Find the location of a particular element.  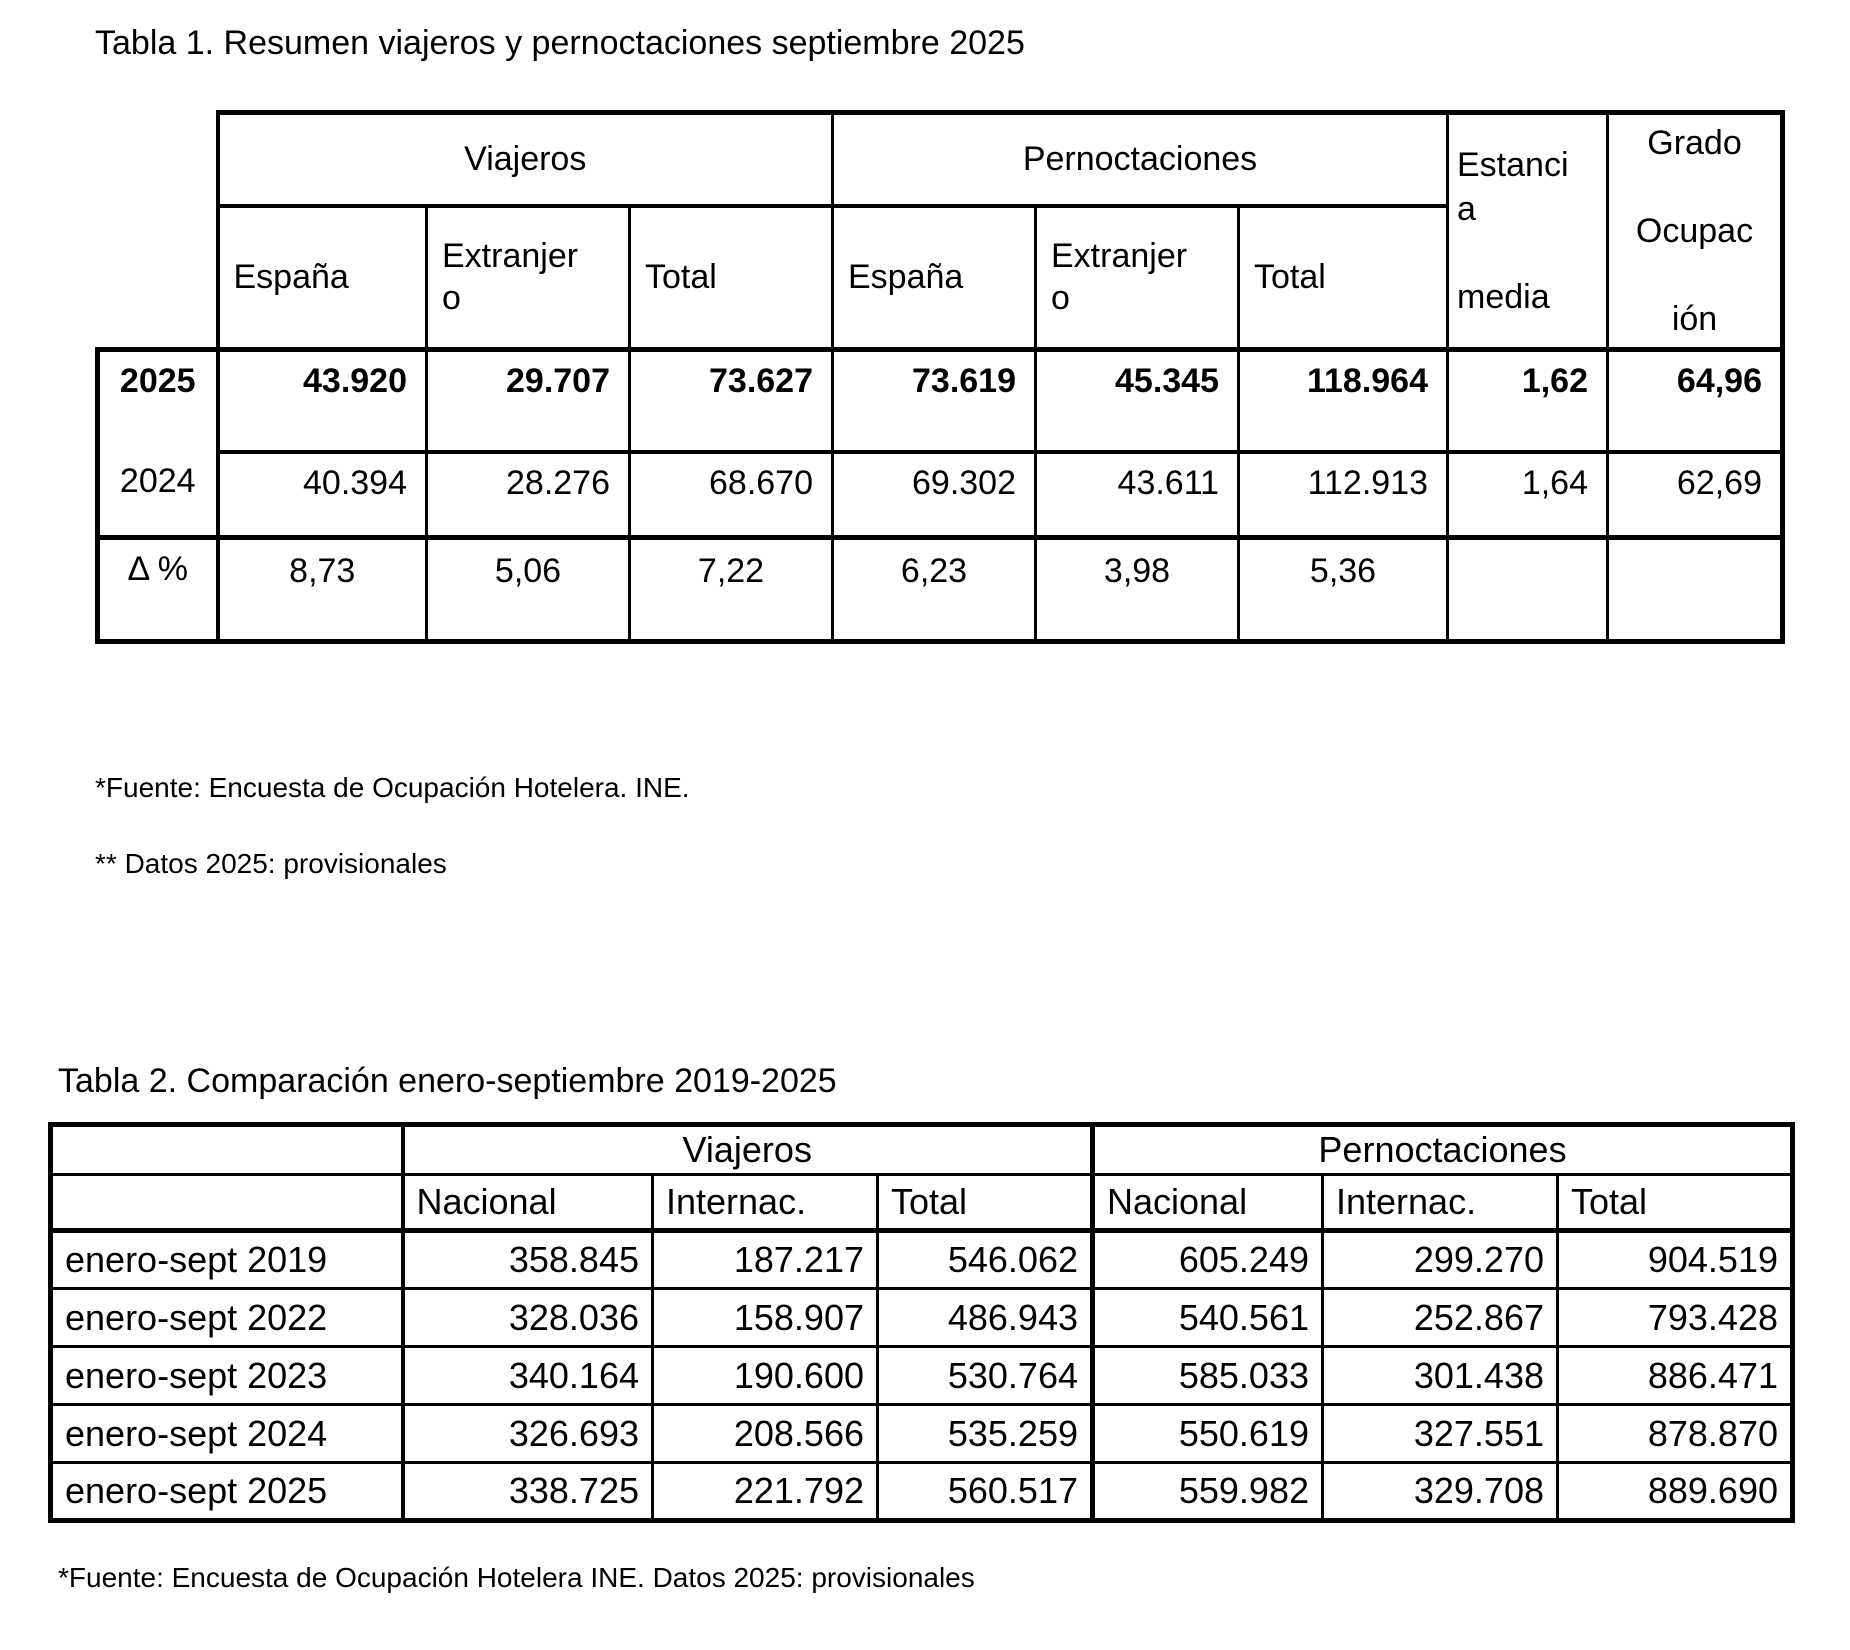

table2-header-internac-pernoctaciones: Internac. is located at coordinates (1440, 1203).